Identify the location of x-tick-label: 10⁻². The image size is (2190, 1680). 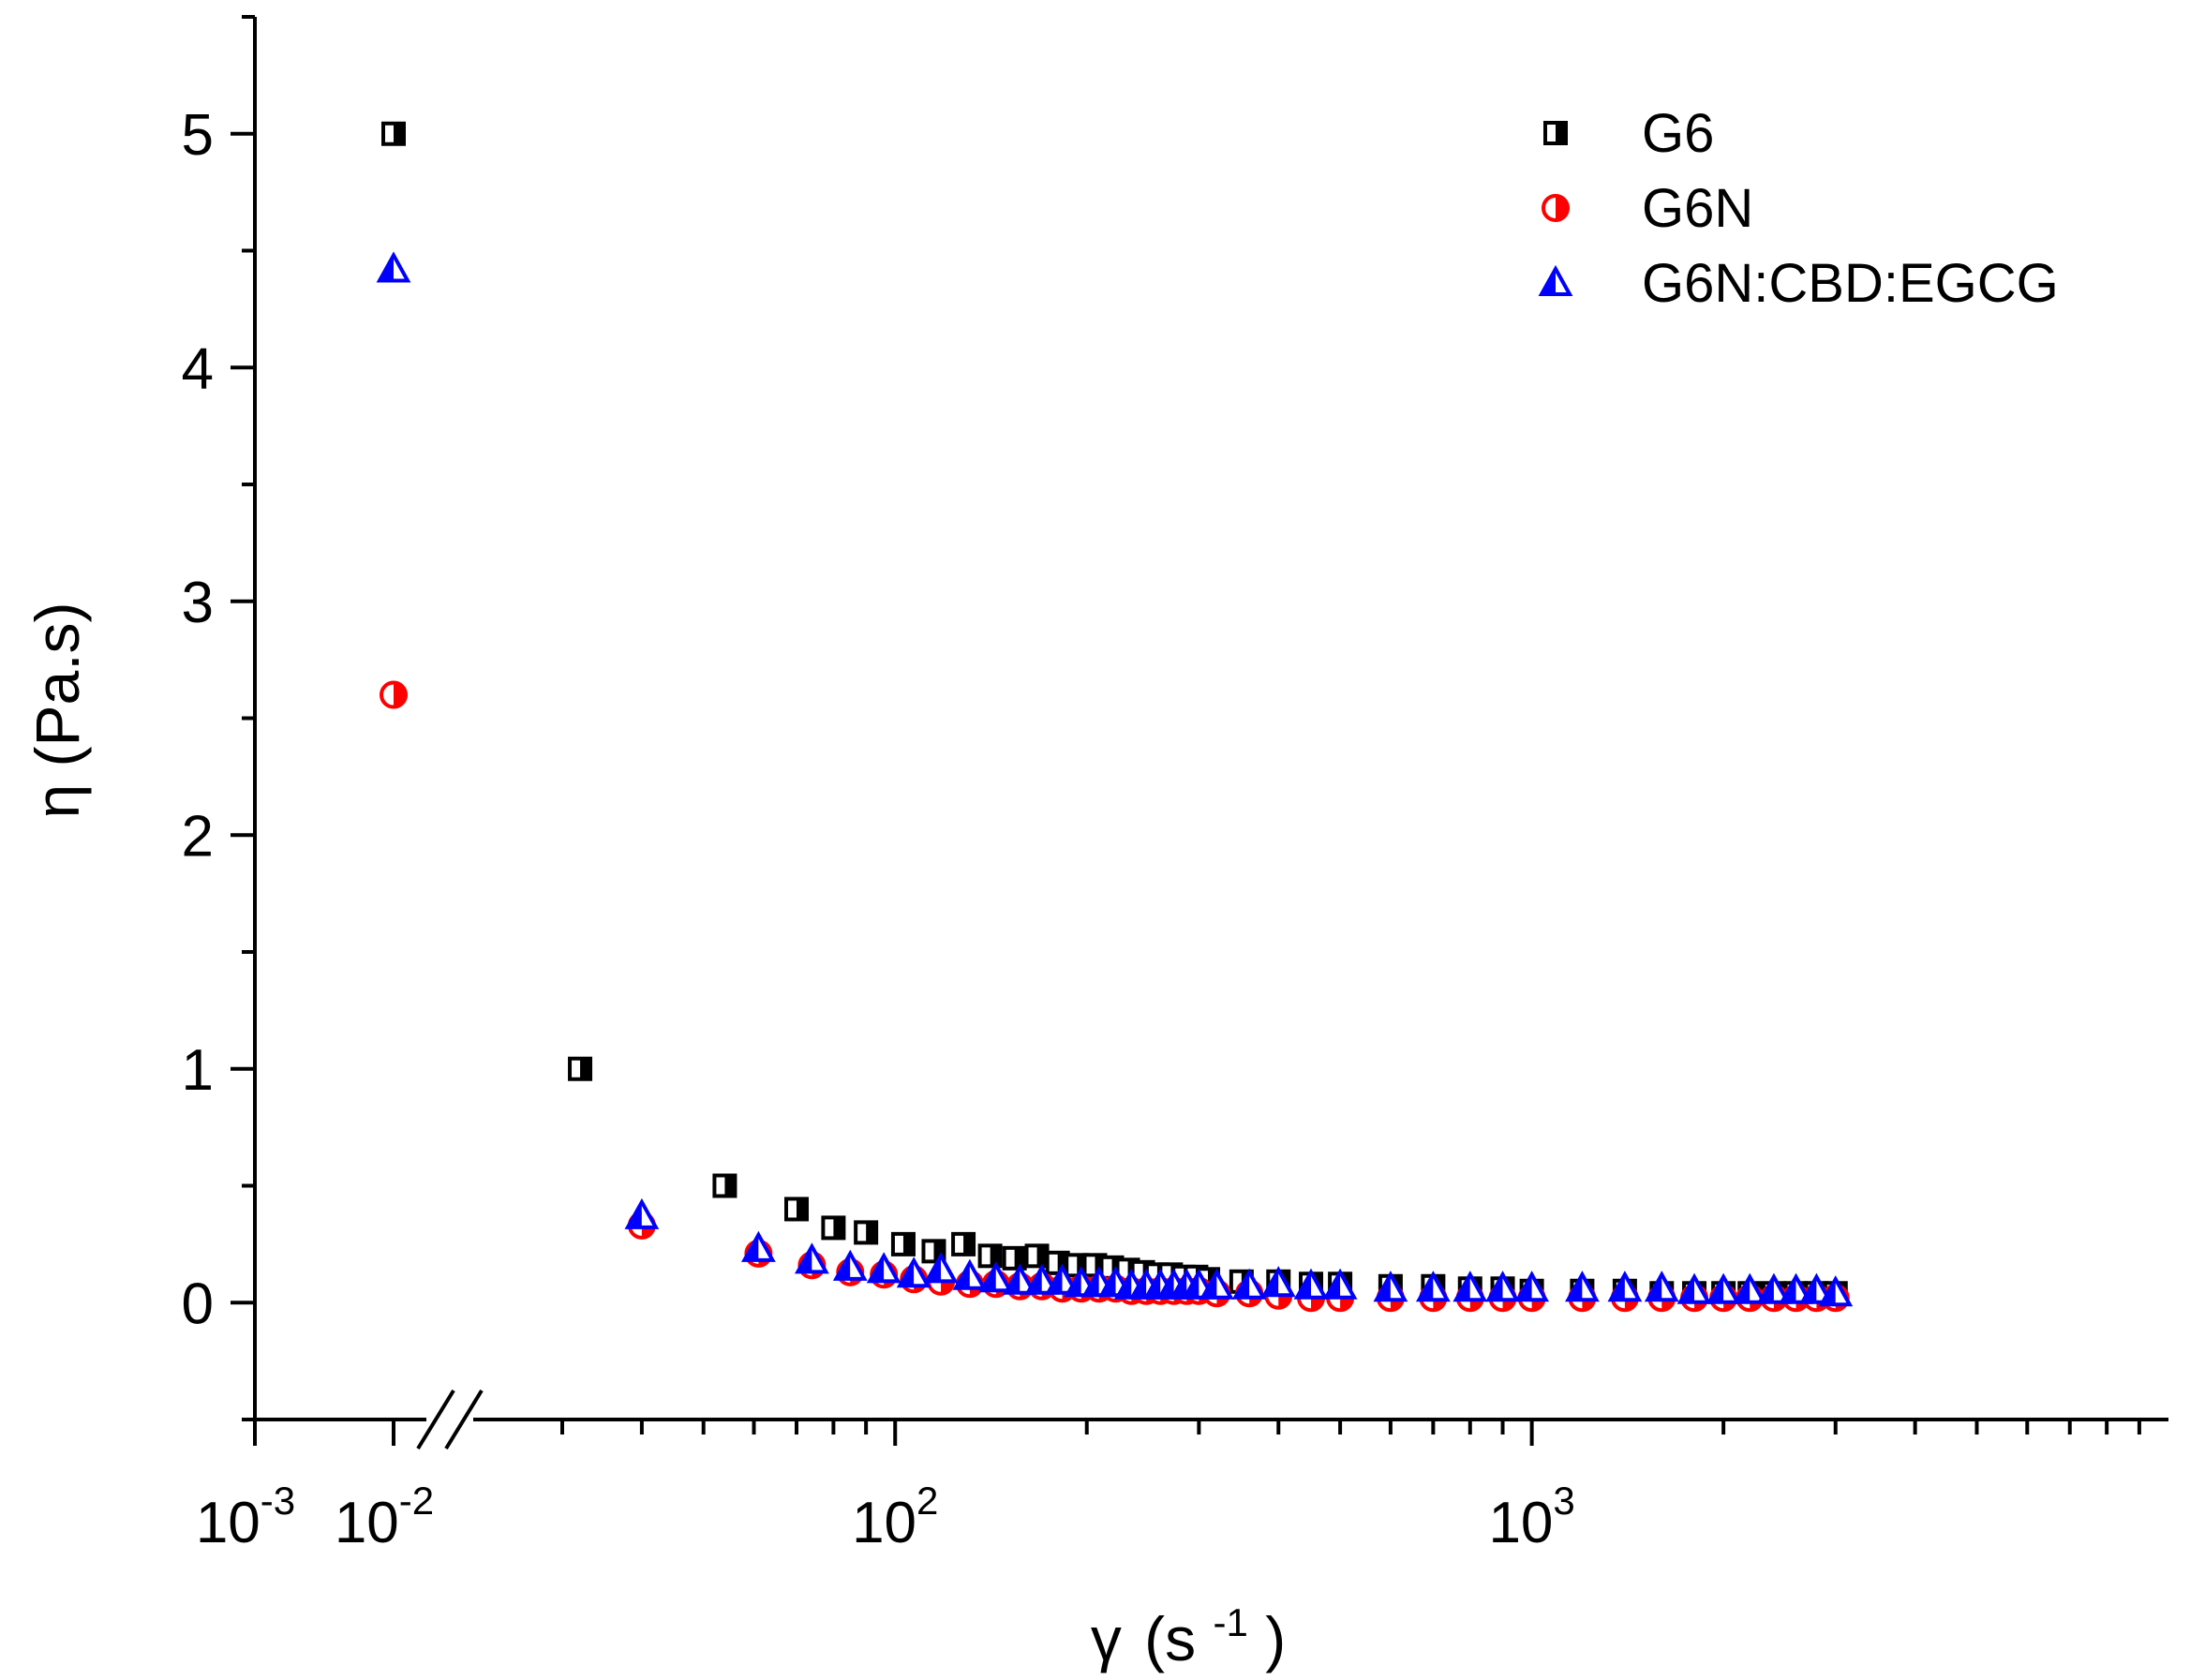
(384, 1517).